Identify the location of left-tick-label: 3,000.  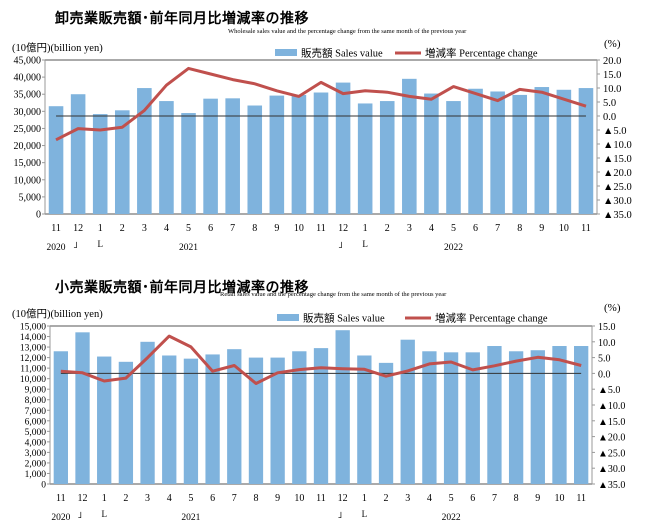
(36, 454).